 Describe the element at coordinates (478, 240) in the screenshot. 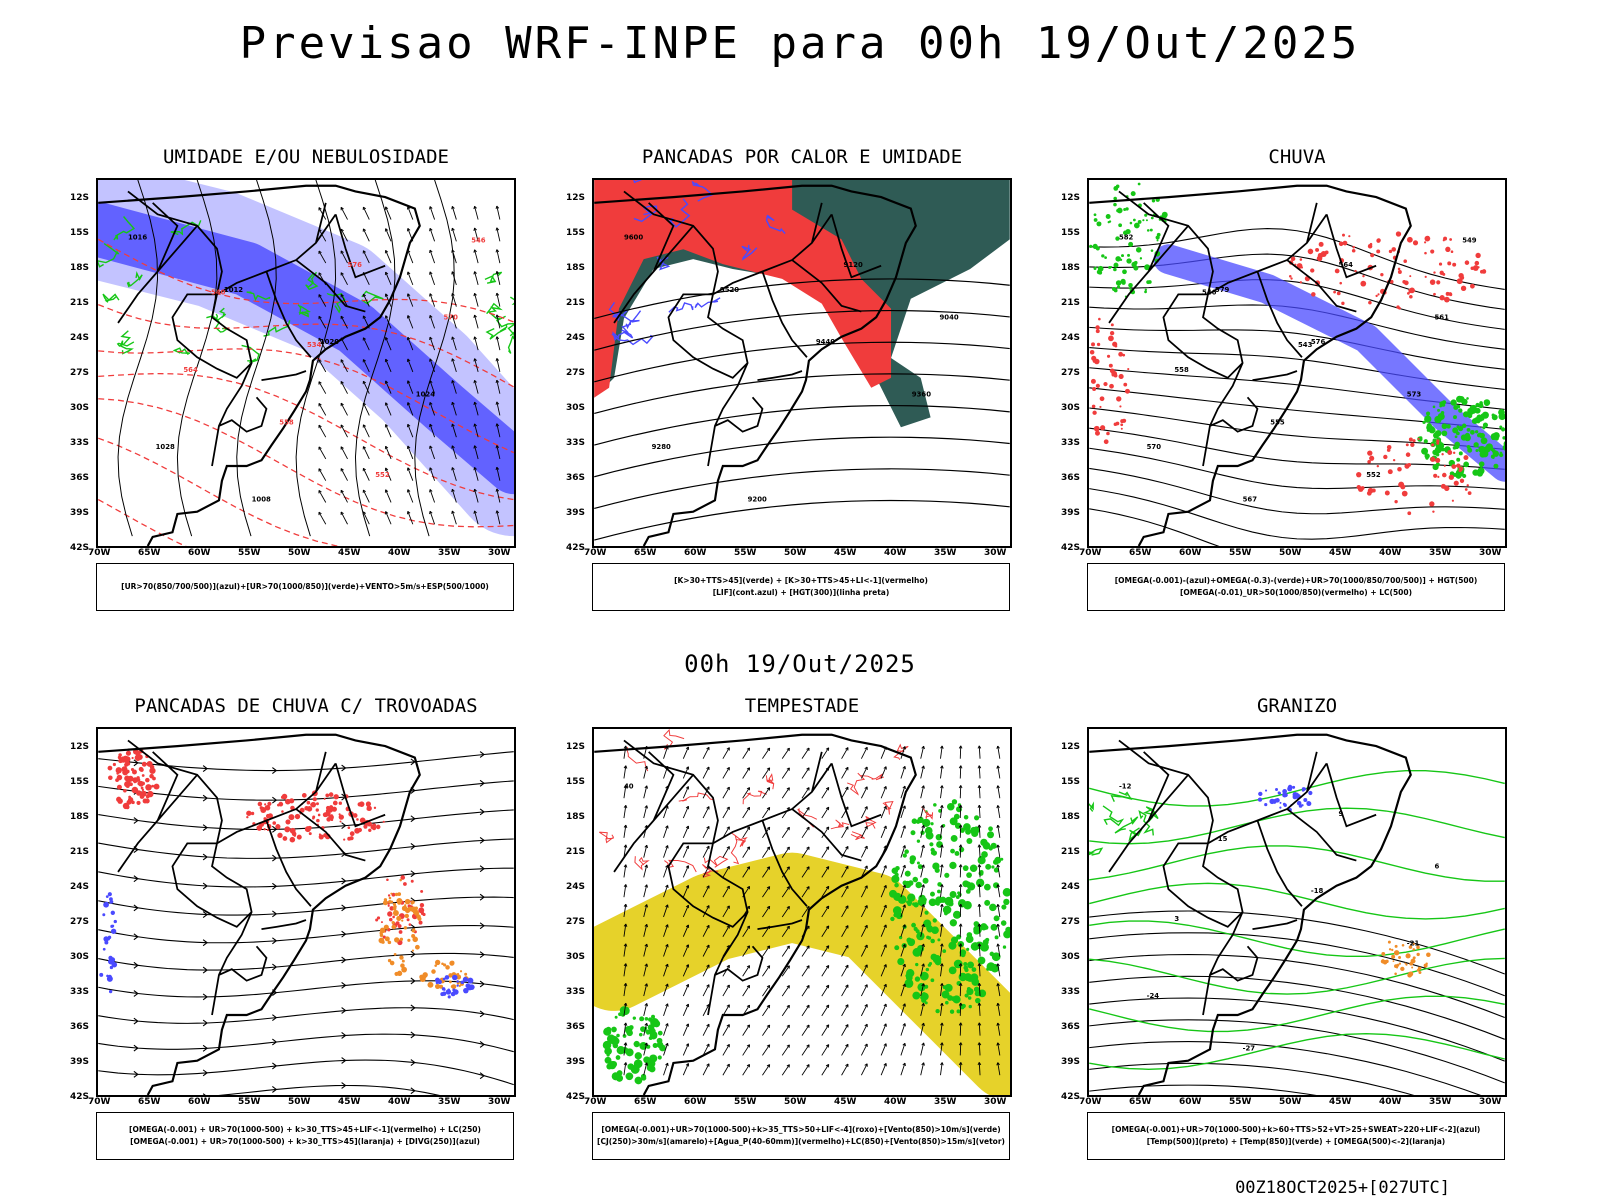

I see `contour-label: 546` at that location.